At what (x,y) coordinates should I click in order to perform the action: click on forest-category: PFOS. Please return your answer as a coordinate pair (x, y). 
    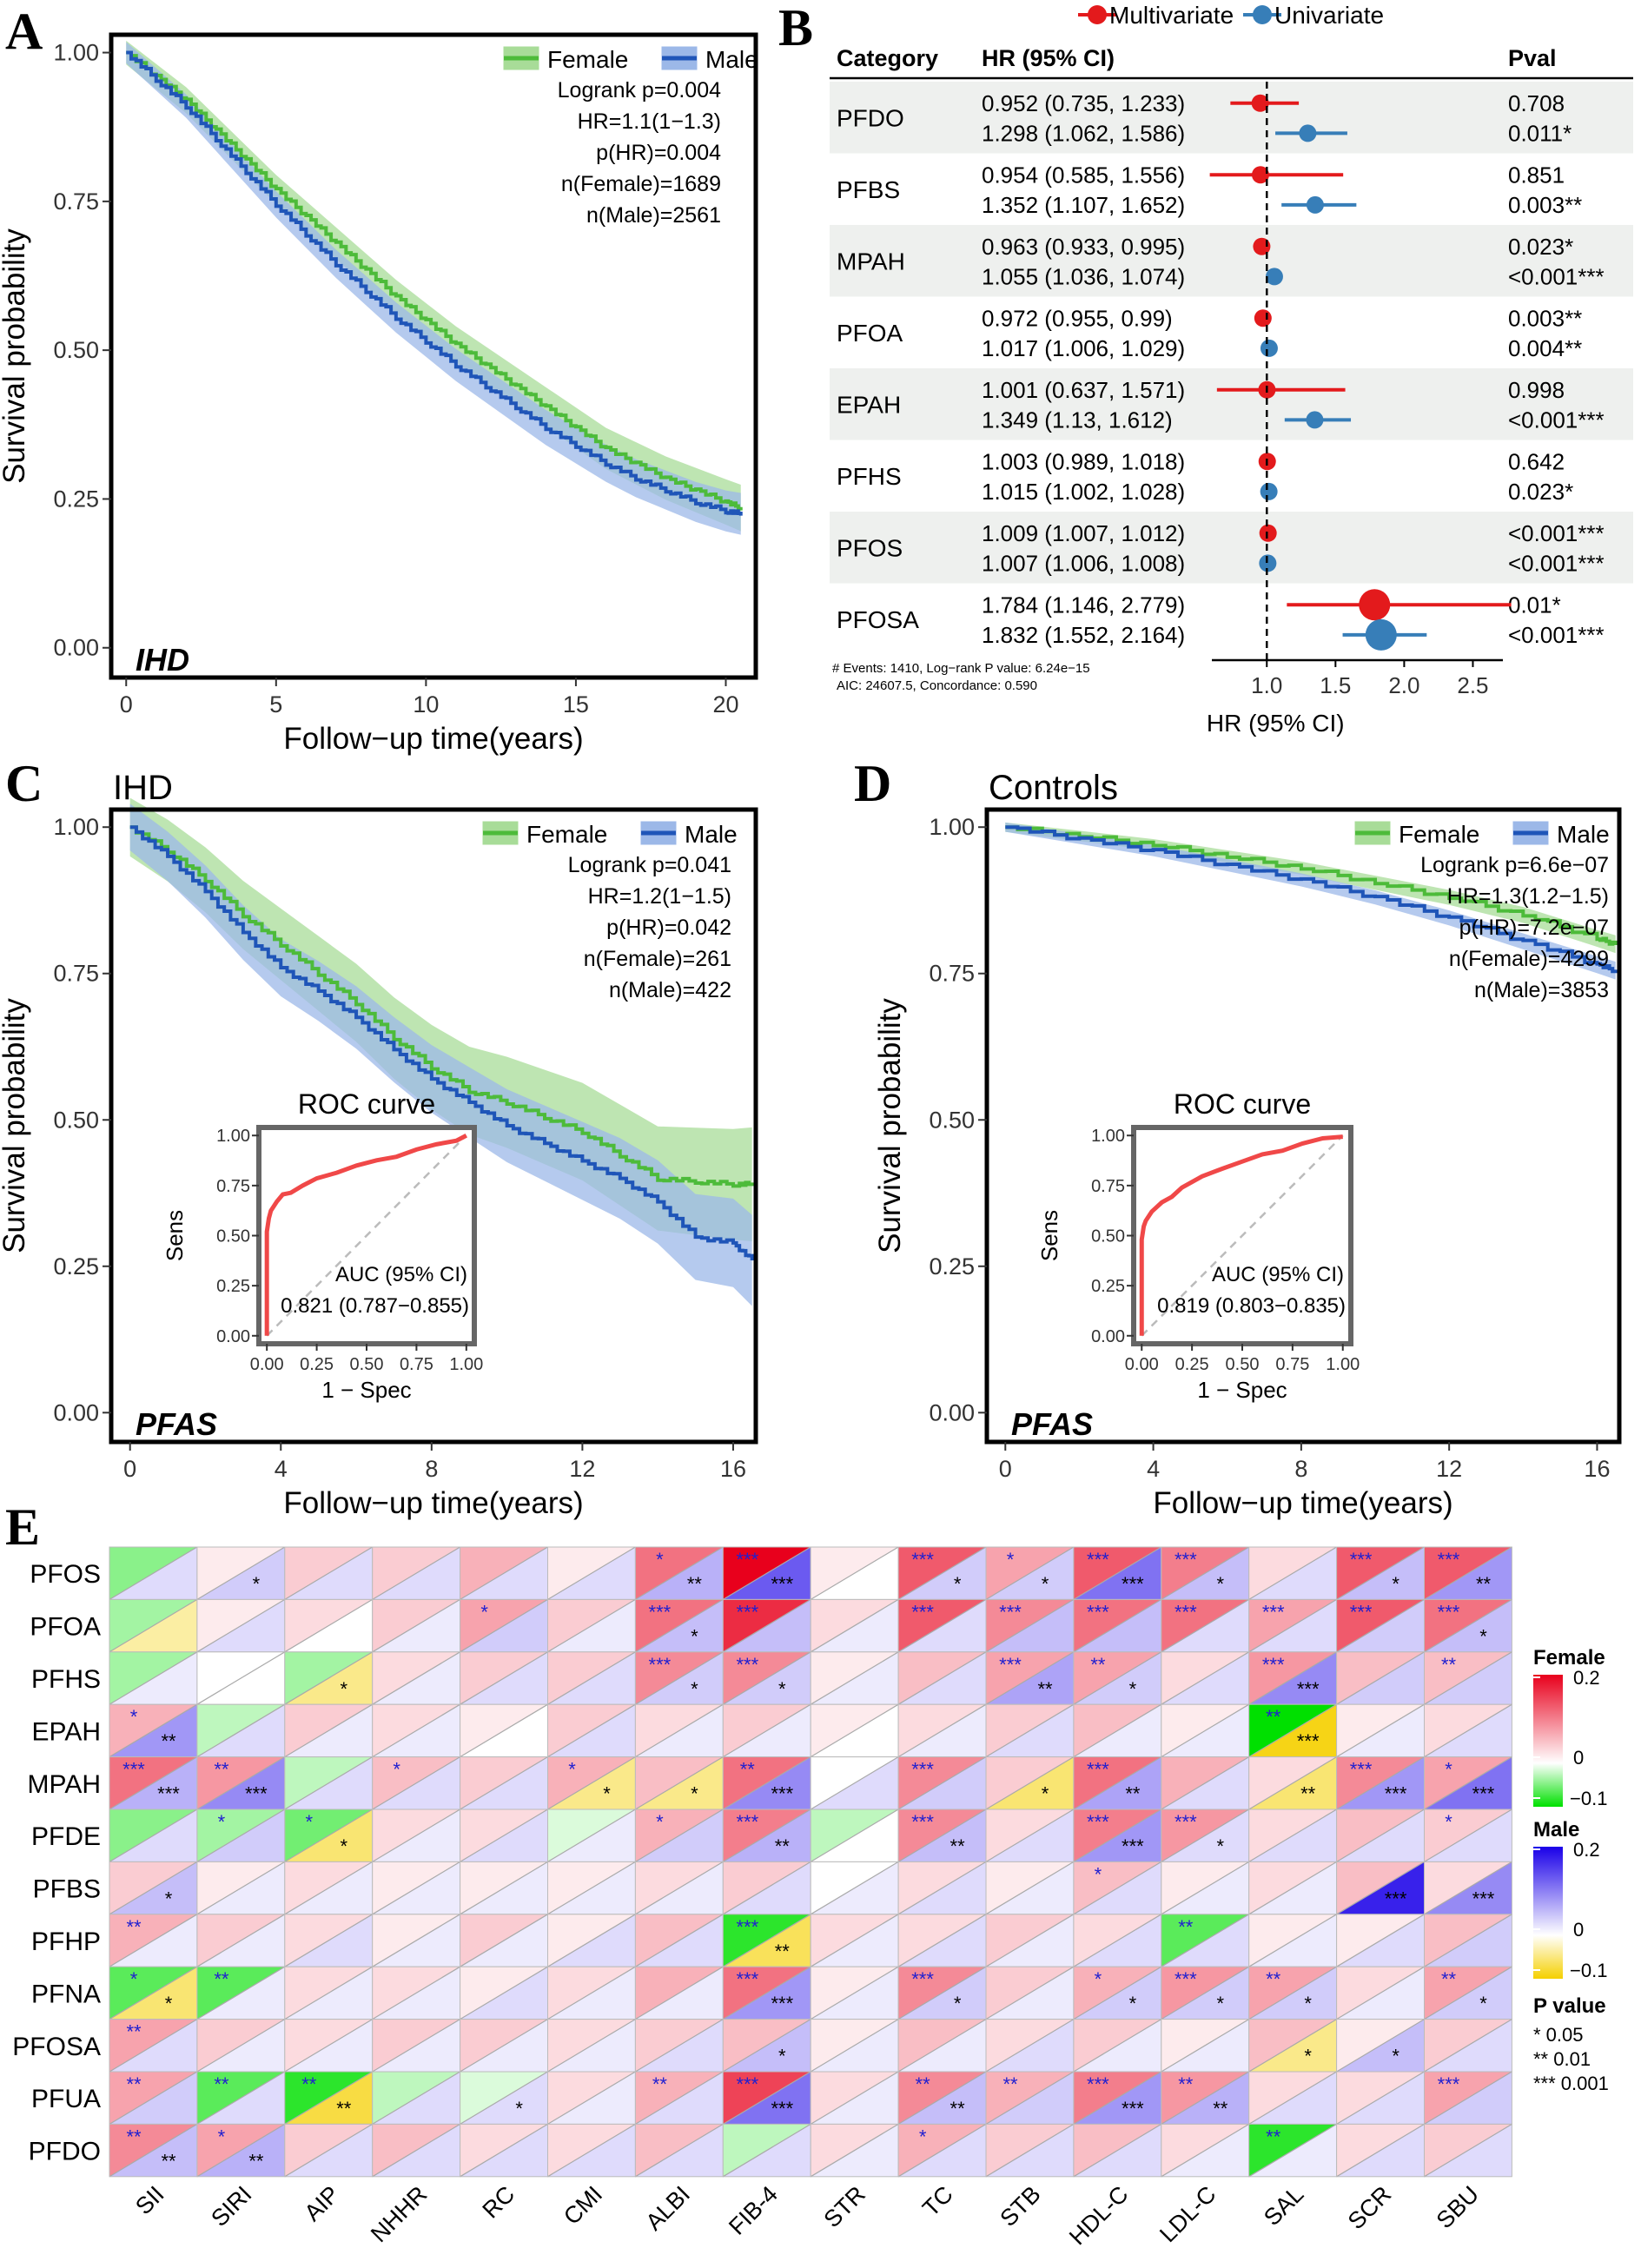
    Looking at the image, I should click on (870, 548).